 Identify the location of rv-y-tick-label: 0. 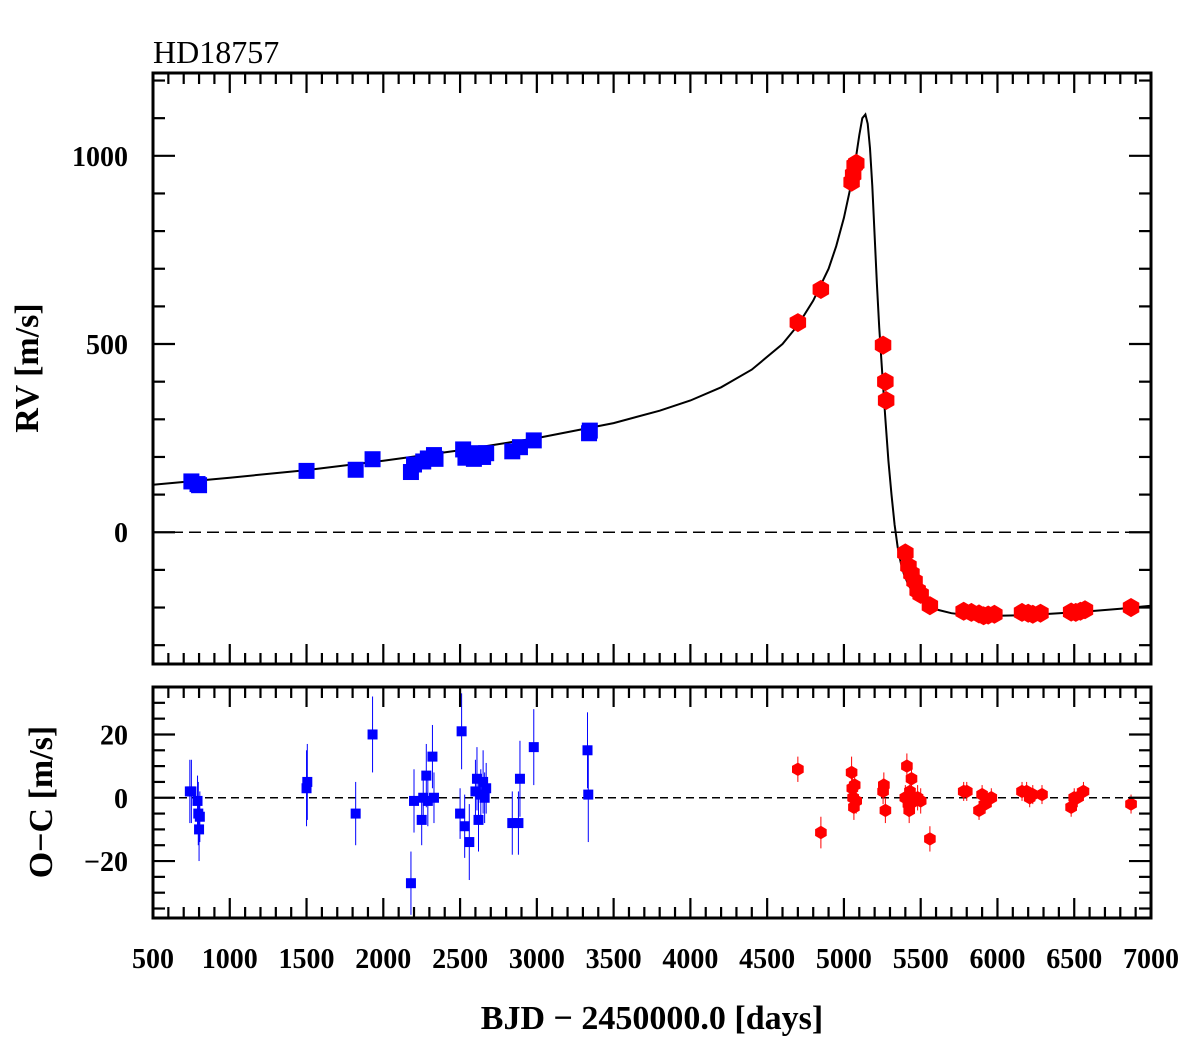
(121, 533).